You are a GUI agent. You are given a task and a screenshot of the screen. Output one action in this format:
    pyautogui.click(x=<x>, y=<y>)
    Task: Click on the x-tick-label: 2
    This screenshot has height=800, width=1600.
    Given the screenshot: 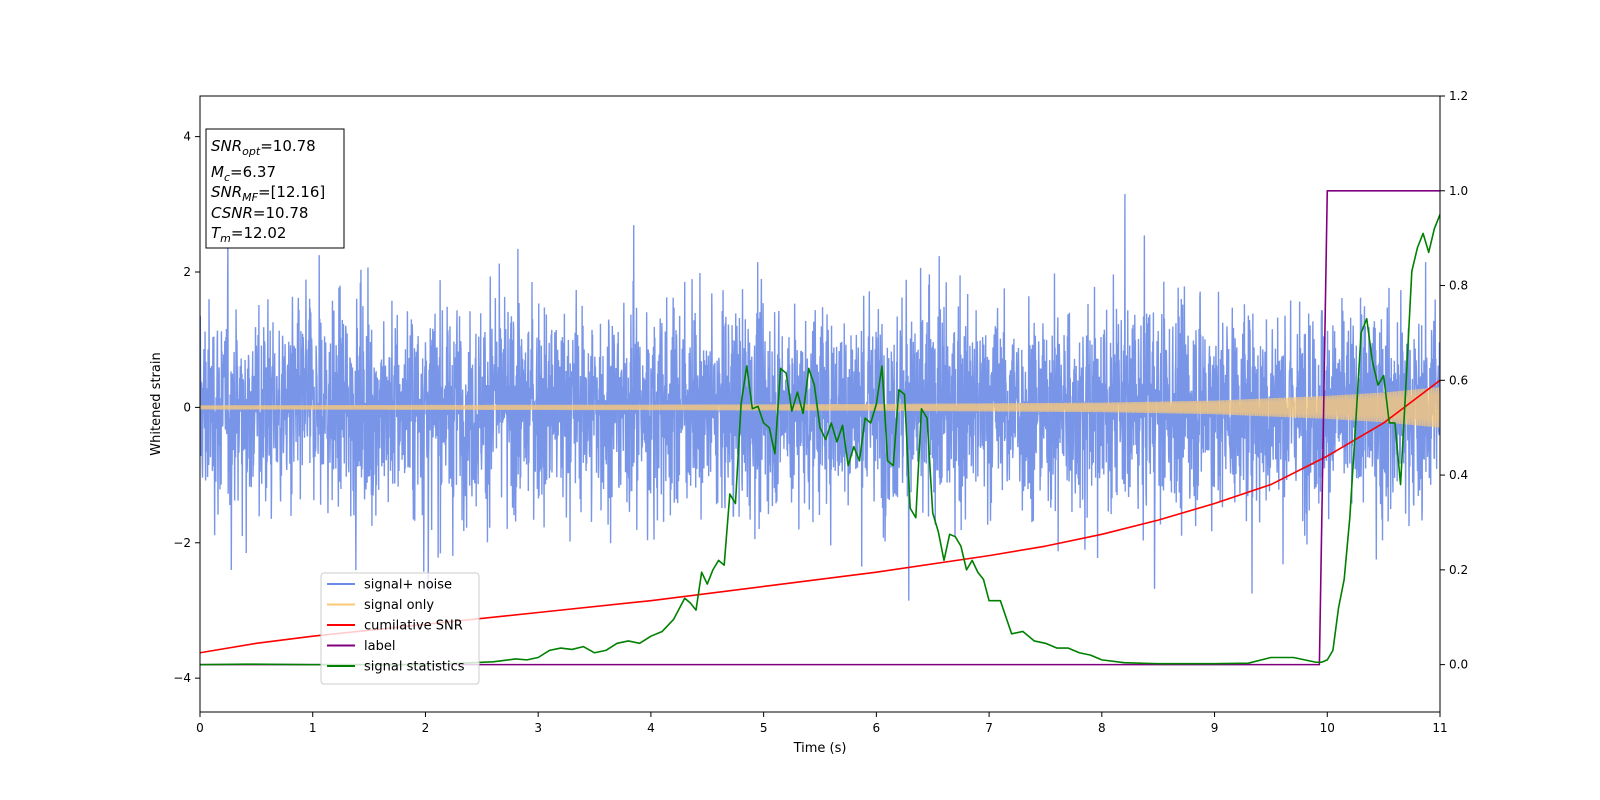 What is the action you would take?
    pyautogui.click(x=426, y=728)
    